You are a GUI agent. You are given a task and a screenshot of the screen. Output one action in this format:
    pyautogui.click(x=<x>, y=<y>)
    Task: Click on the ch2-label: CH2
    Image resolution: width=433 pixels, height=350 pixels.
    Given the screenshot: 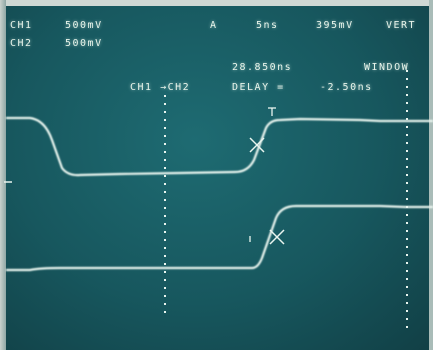 What is the action you would take?
    pyautogui.click(x=21, y=43)
    